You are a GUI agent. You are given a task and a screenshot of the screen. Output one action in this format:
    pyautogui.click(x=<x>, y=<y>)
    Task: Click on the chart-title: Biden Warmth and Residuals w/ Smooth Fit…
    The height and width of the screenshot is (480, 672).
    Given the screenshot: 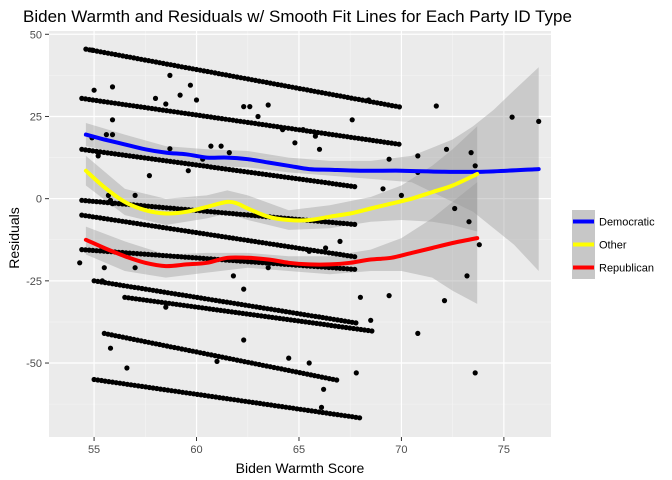 What is the action you would take?
    pyautogui.click(x=297, y=16)
    